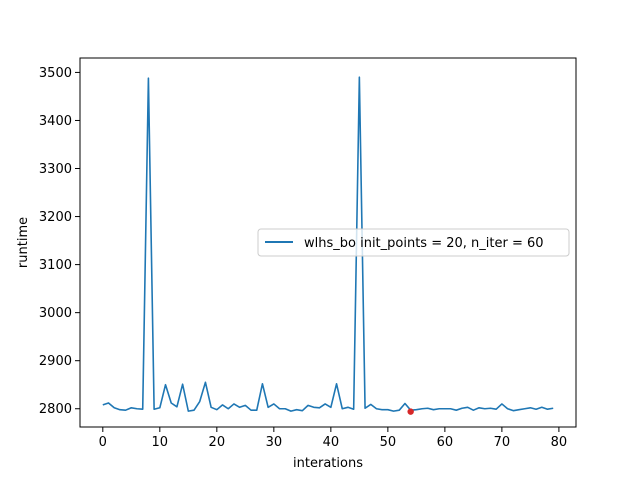  I want to click on y-tick-label: 3300, so click(55, 169).